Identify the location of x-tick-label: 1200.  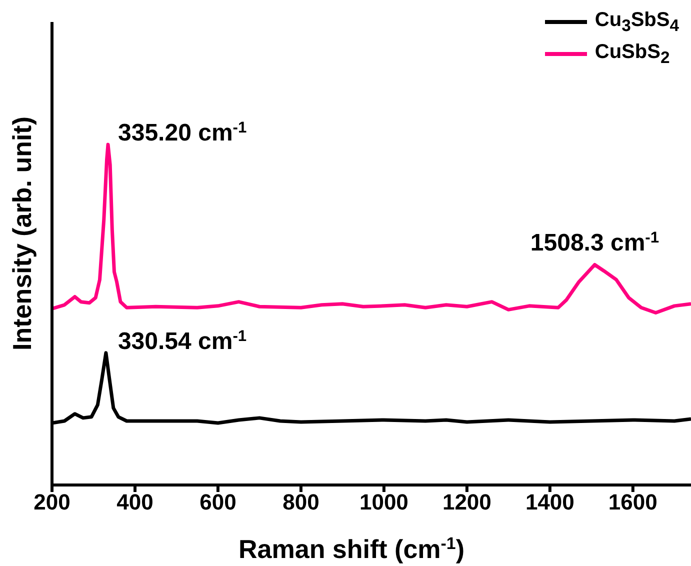
(467, 502).